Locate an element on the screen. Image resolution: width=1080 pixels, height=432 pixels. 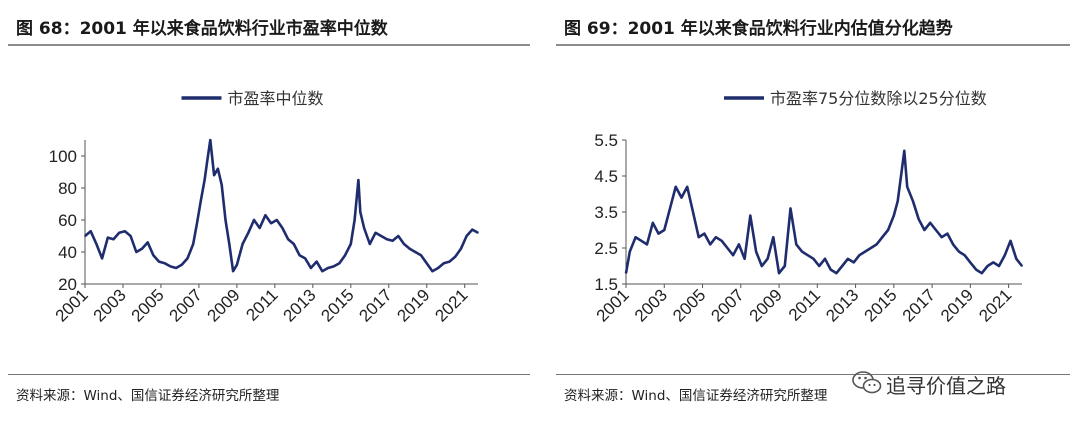
y-tick-label: 60 is located at coordinates (67, 220).